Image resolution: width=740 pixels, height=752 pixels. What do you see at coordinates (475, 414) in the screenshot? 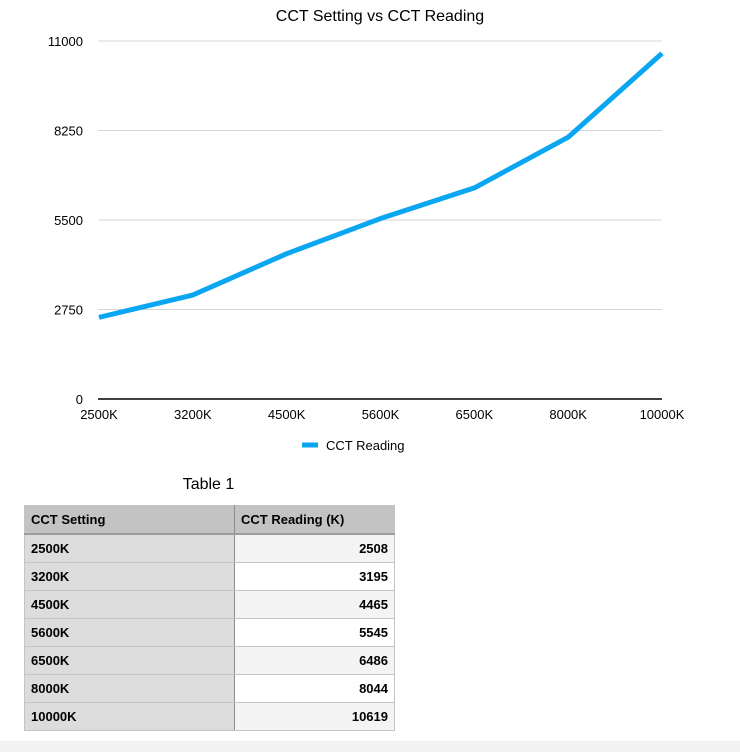
I see `x-tick-label: 6500K` at bounding box center [475, 414].